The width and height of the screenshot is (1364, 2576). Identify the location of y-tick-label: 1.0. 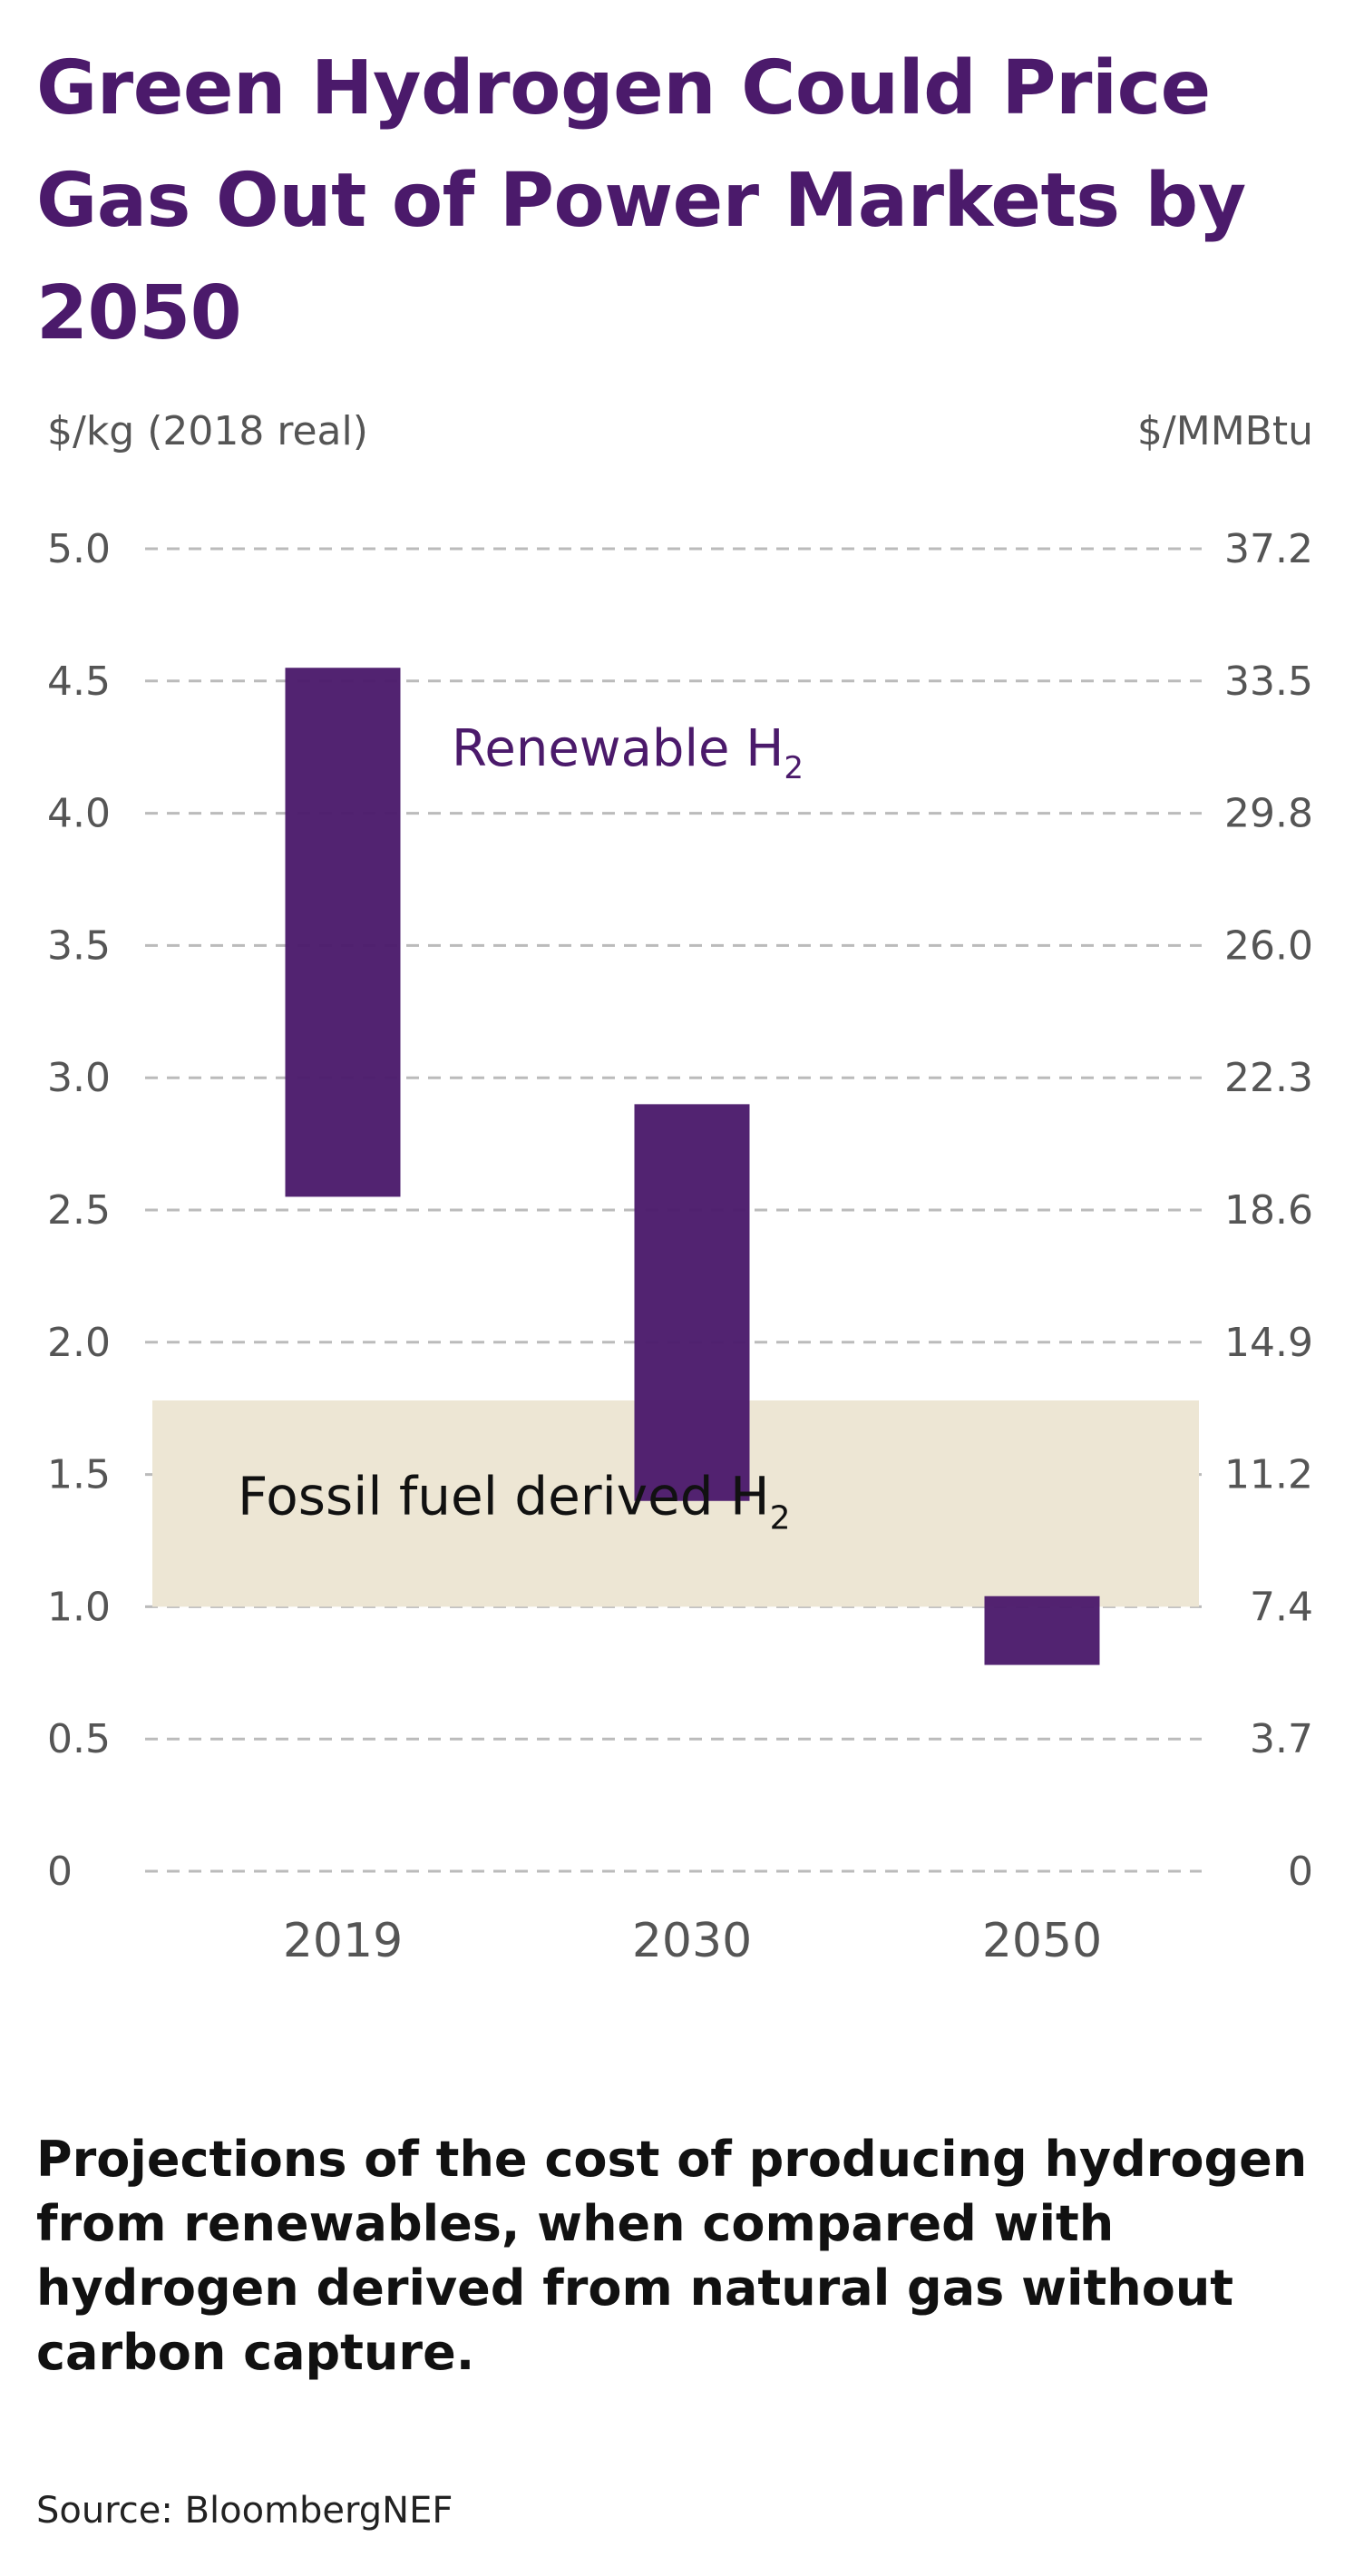
(79, 1607).